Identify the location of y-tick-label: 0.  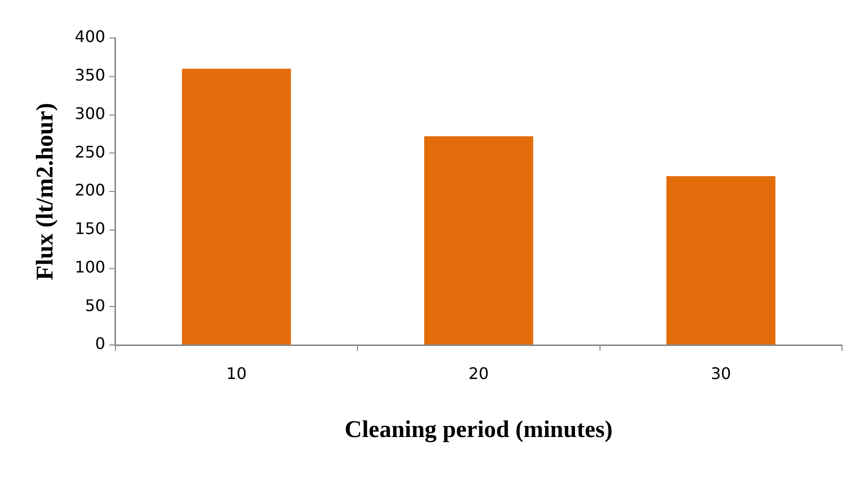
(100, 344).